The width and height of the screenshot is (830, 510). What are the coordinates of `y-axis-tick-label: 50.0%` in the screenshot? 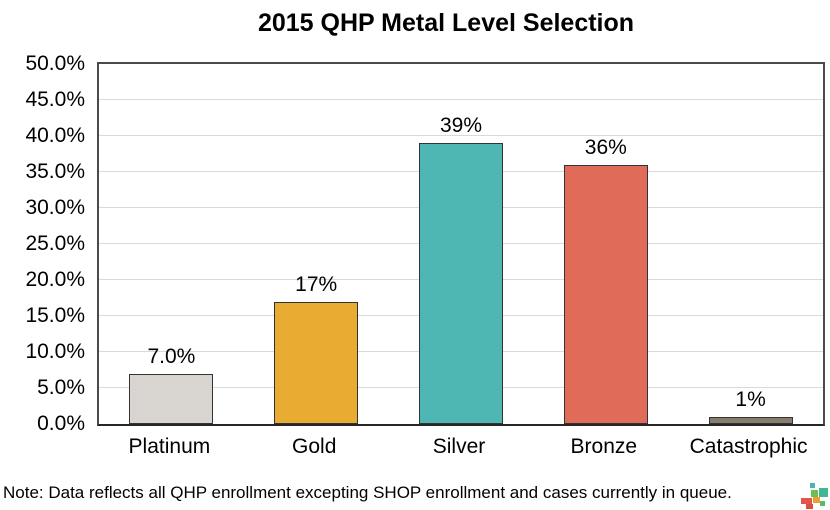 It's located at (55, 63).